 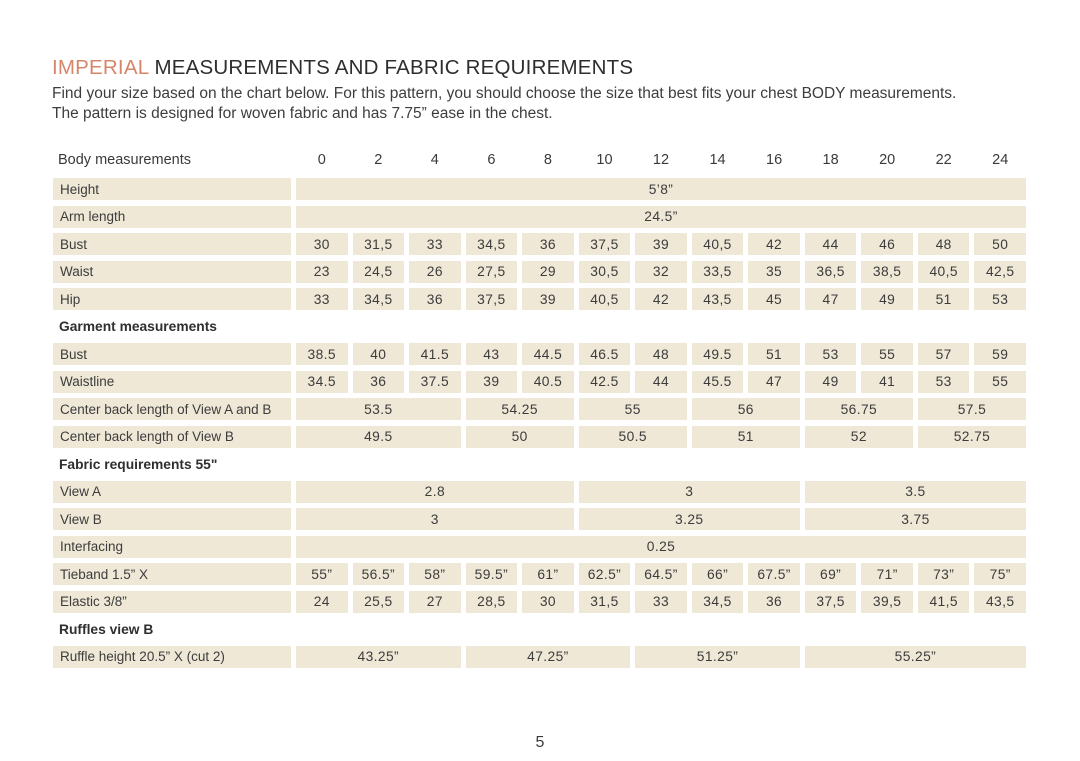 I want to click on value-cell: 46.5, so click(x=604, y=354).